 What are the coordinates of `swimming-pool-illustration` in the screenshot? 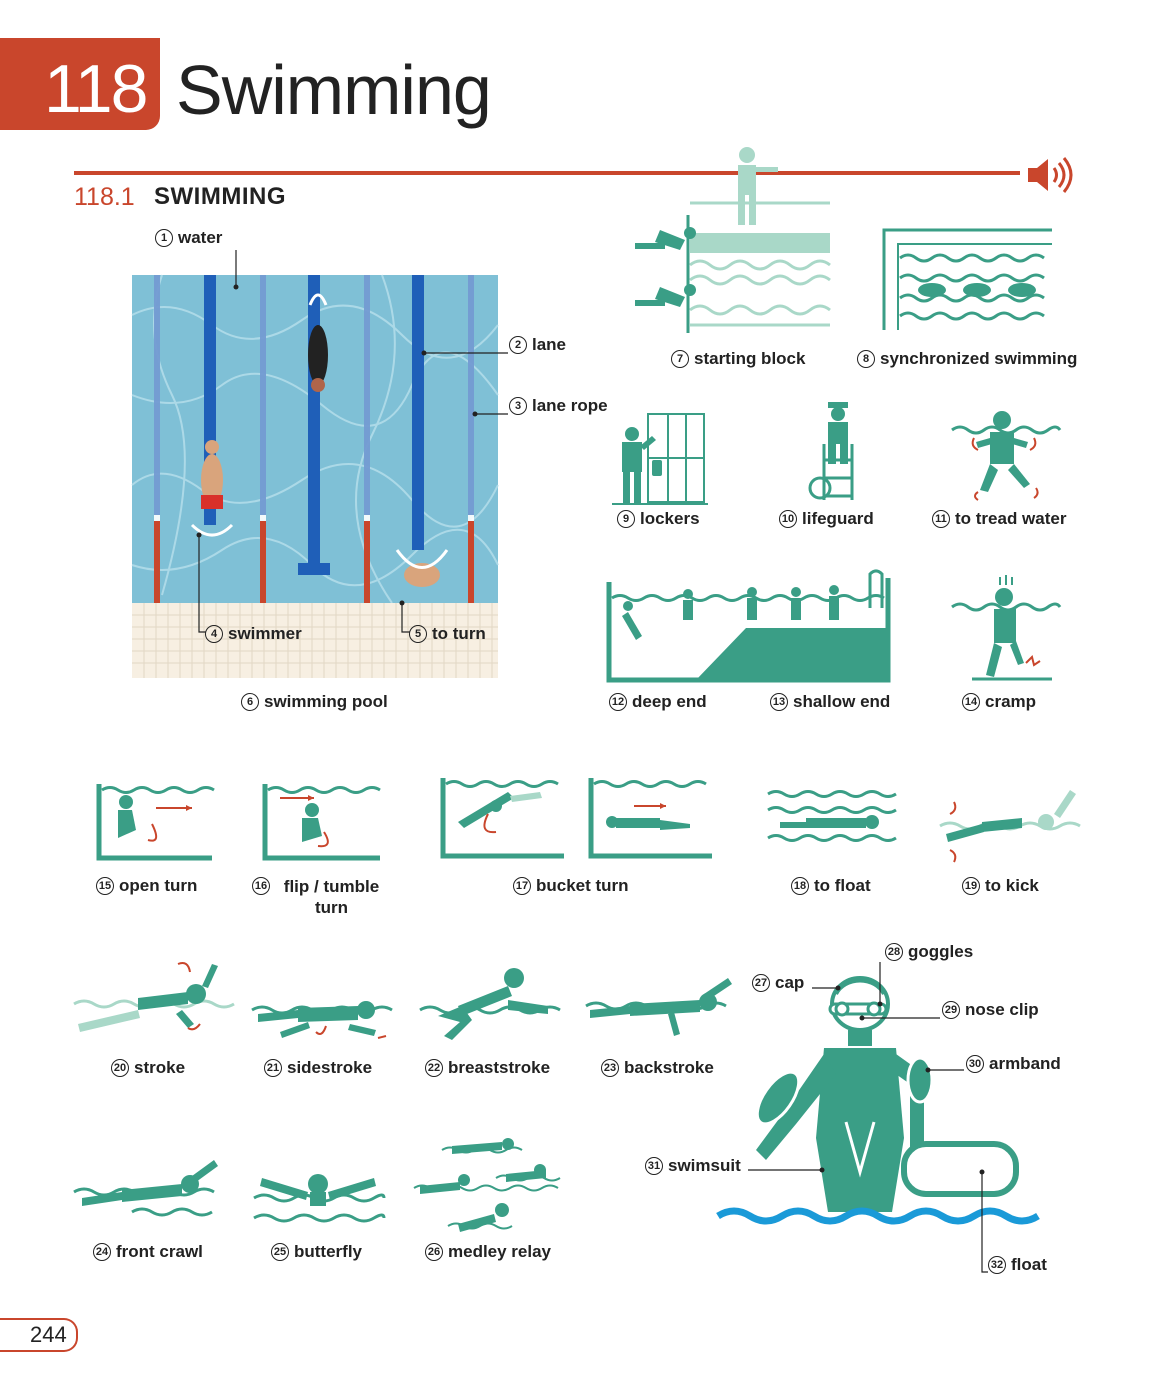 It's located at (315, 476).